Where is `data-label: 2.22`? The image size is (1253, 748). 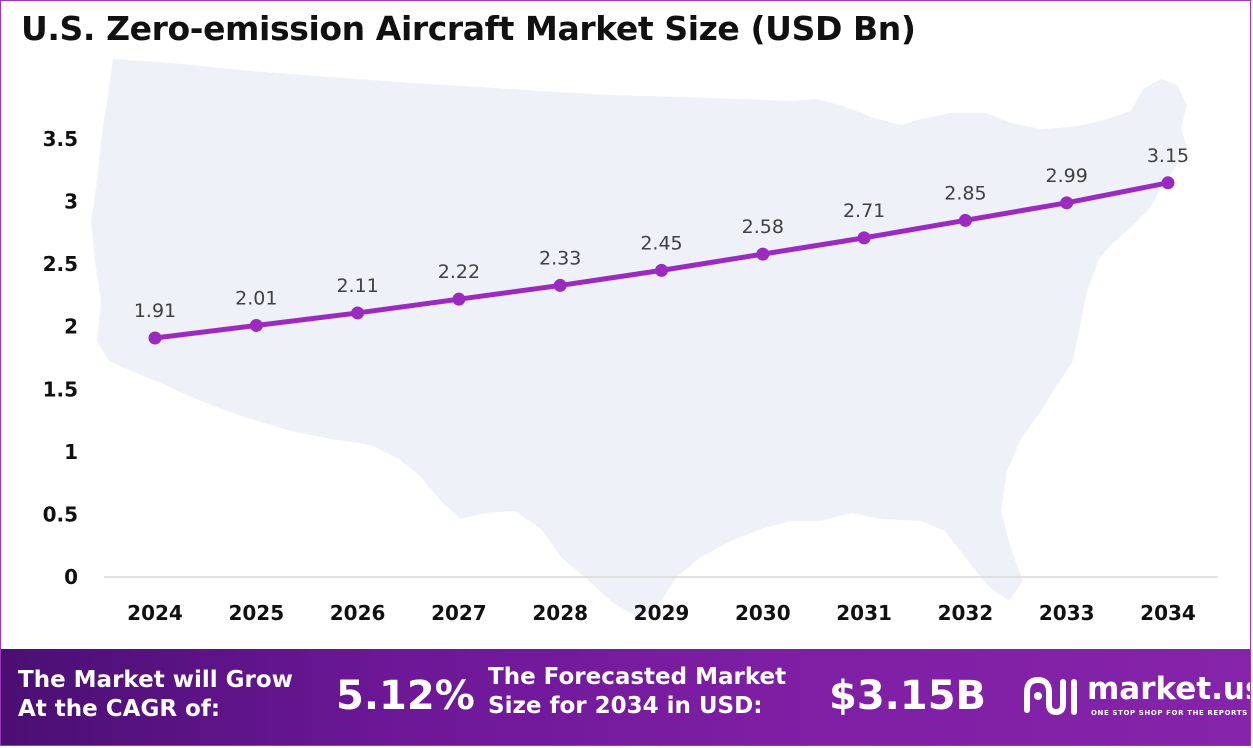 data-label: 2.22 is located at coordinates (459, 272).